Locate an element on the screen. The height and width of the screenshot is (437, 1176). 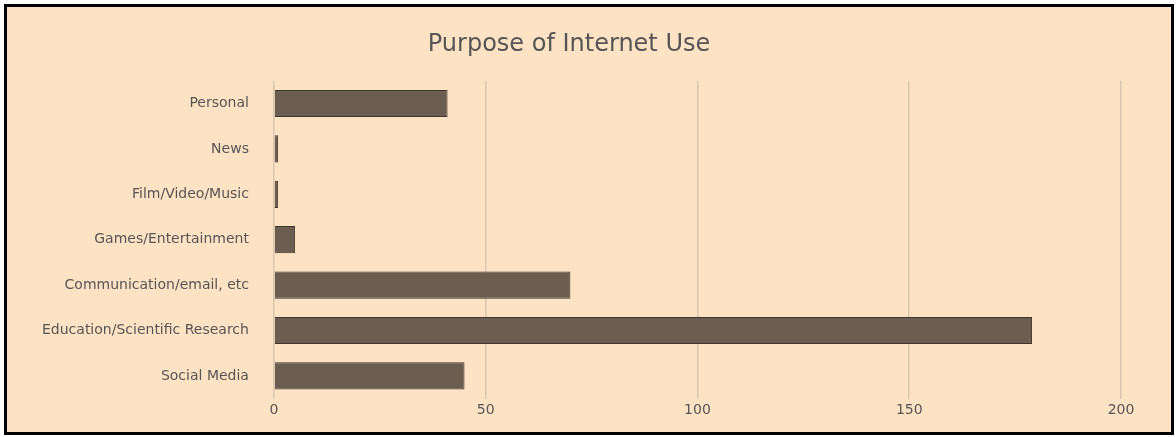
y-tick-label: Social Media is located at coordinates (204, 374).